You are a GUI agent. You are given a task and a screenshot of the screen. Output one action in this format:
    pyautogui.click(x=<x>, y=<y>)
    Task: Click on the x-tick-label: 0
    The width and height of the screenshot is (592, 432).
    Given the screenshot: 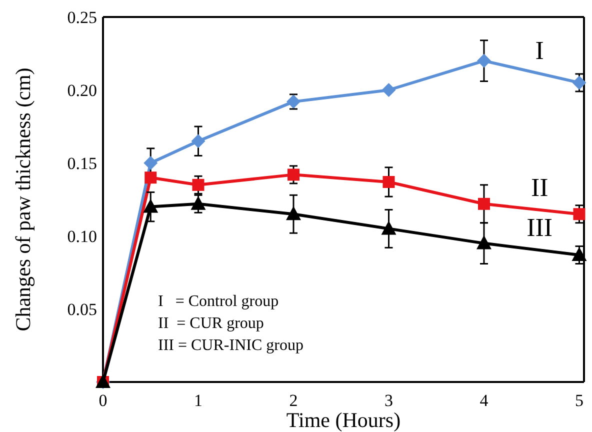 What is the action you would take?
    pyautogui.click(x=103, y=400)
    